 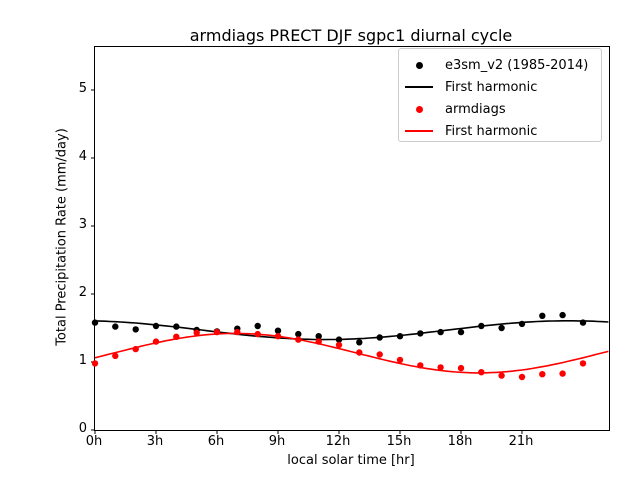 What do you see at coordinates (475, 109) in the screenshot?
I see `legend-label: armdiags` at bounding box center [475, 109].